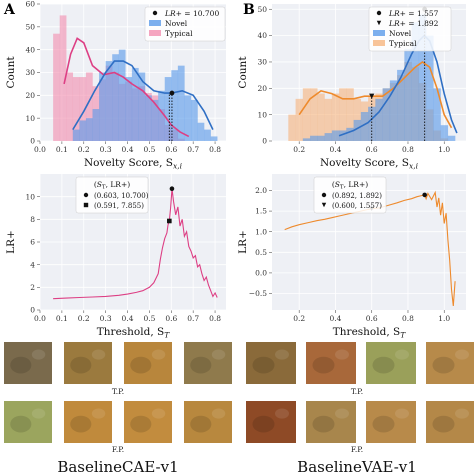  What do you see at coordinates (357, 391) in the screenshot?
I see `tp-label-right: T.P.` at bounding box center [357, 391].